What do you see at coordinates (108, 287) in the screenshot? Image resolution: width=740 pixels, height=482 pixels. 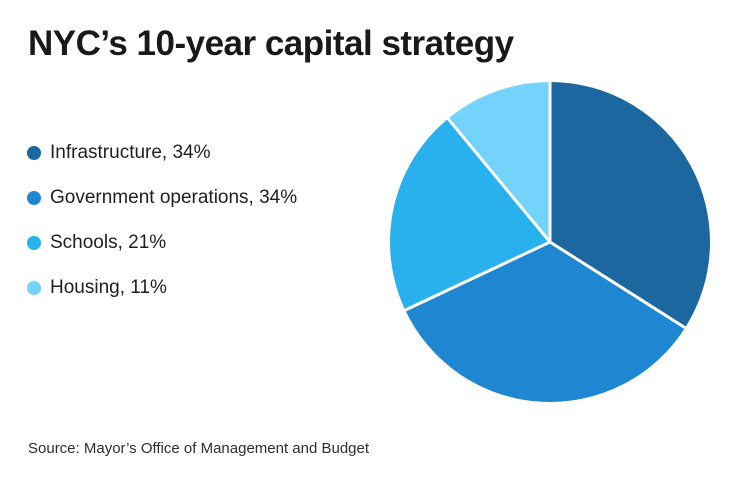 I see `legend-label: Housing, 11%` at bounding box center [108, 287].